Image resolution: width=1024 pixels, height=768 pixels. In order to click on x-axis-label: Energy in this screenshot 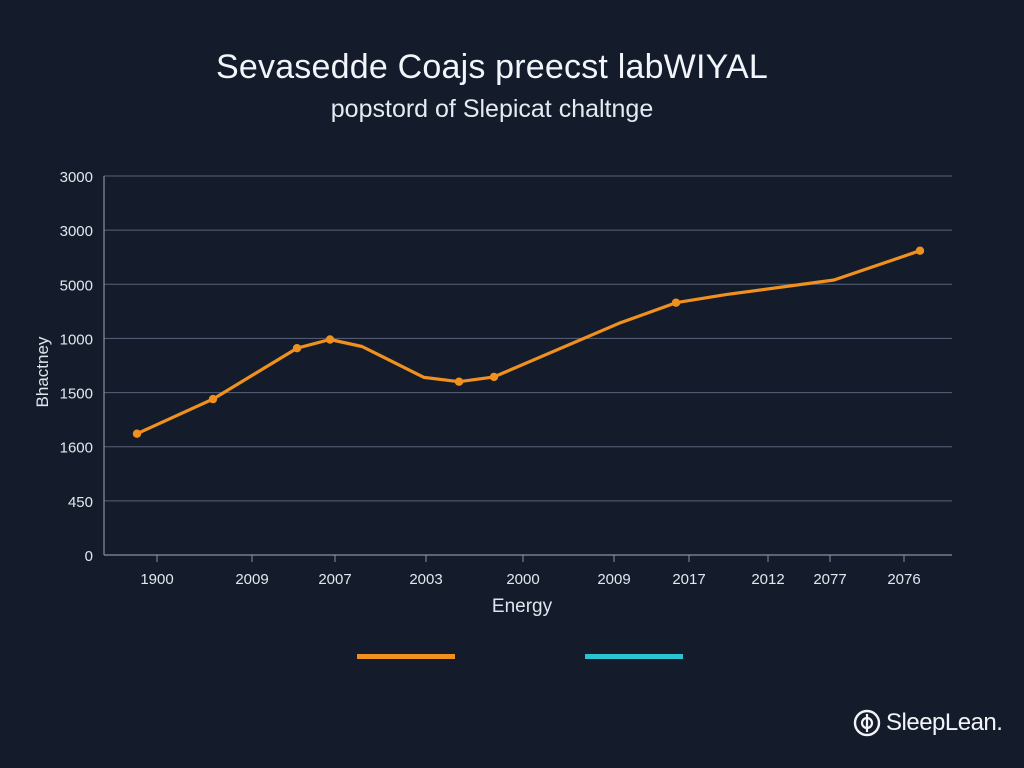, I will do `click(522, 606)`.